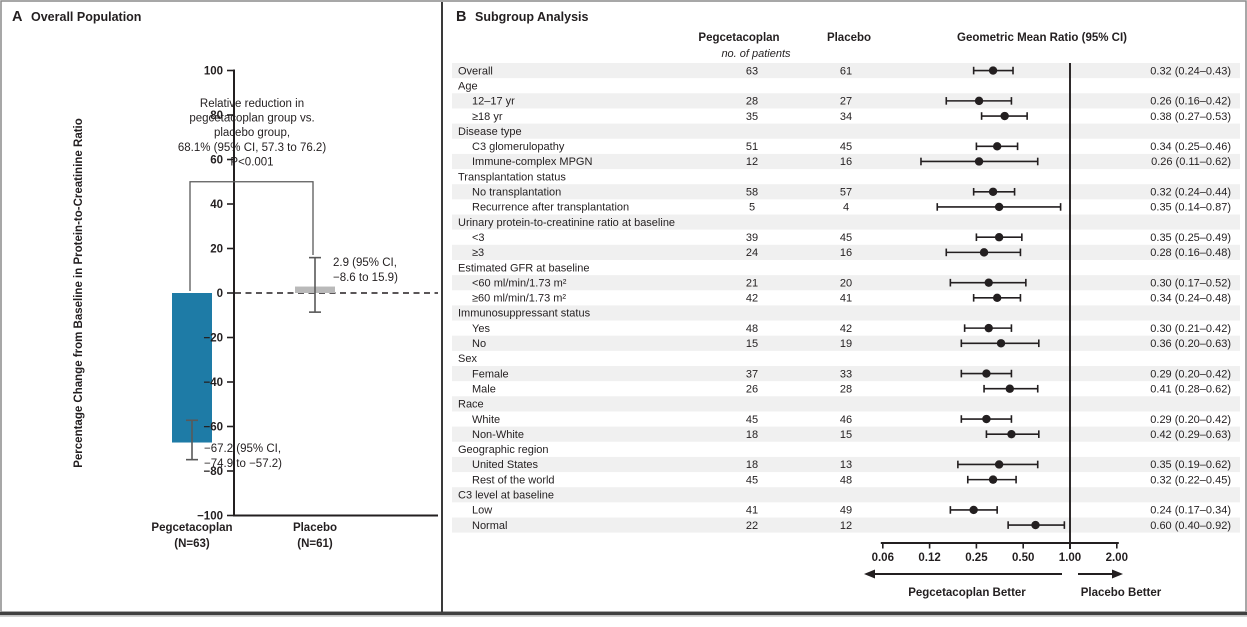  I want to click on ratio-ci-text: 0.32 (0.24–0.43), so click(1190, 71).